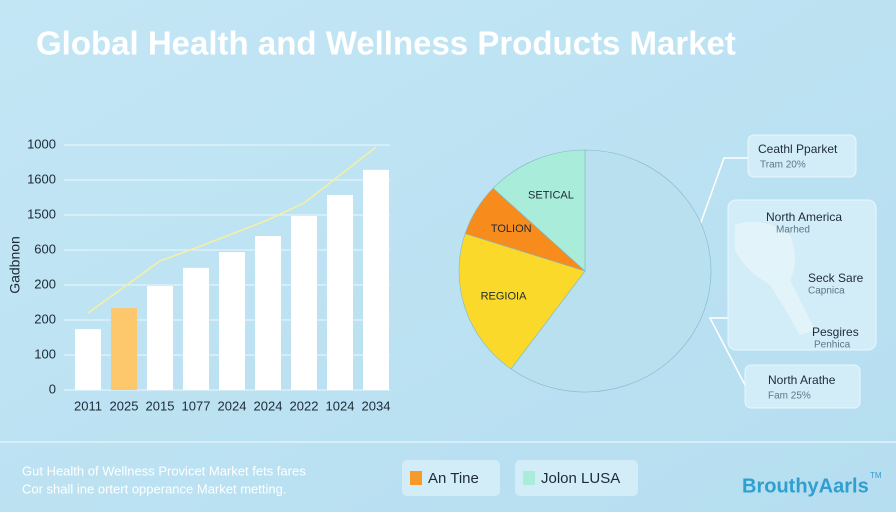 The width and height of the screenshot is (896, 512). Describe the element at coordinates (376, 405) in the screenshot. I see `x-tick-label: 2034` at that location.